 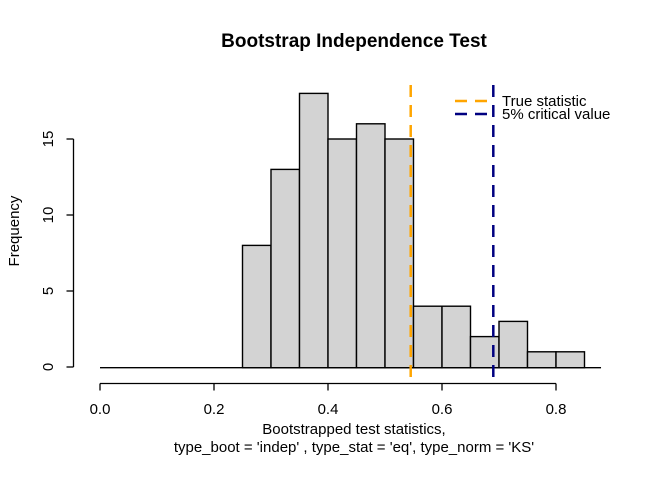 I want to click on x-tick-label: 0.0, so click(x=100, y=409).